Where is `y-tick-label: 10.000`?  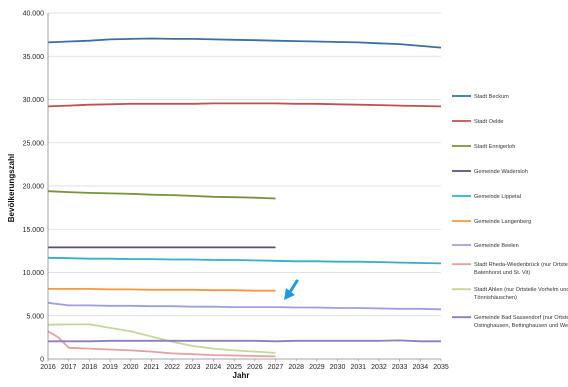
y-tick-label: 10.000 is located at coordinates (34, 273).